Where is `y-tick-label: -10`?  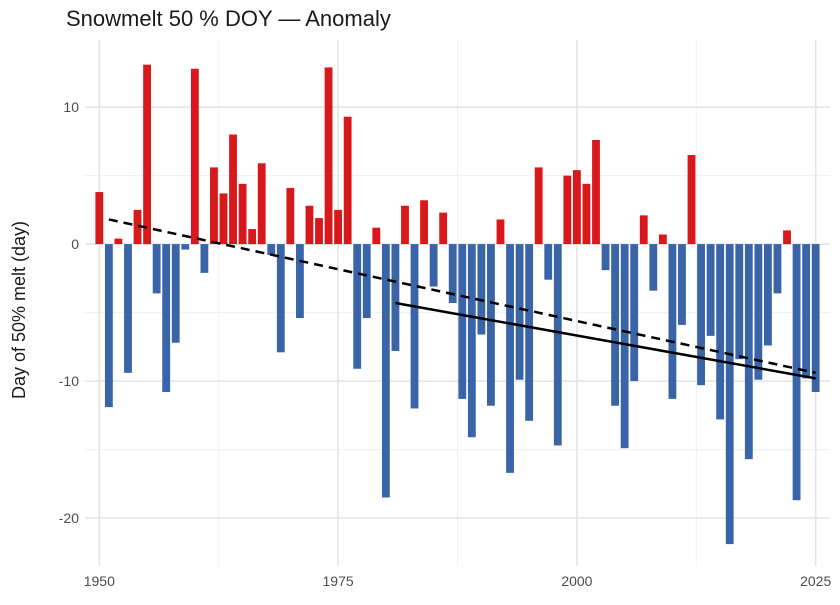 y-tick-label: -10 is located at coordinates (69, 381).